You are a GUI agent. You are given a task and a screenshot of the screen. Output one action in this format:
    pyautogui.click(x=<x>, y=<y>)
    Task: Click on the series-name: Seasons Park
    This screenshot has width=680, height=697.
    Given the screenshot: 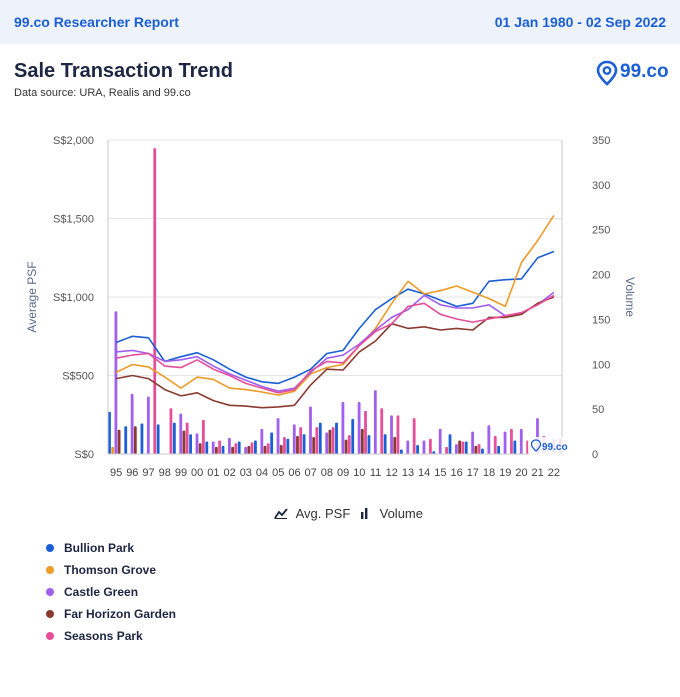 What is the action you would take?
    pyautogui.click(x=103, y=636)
    